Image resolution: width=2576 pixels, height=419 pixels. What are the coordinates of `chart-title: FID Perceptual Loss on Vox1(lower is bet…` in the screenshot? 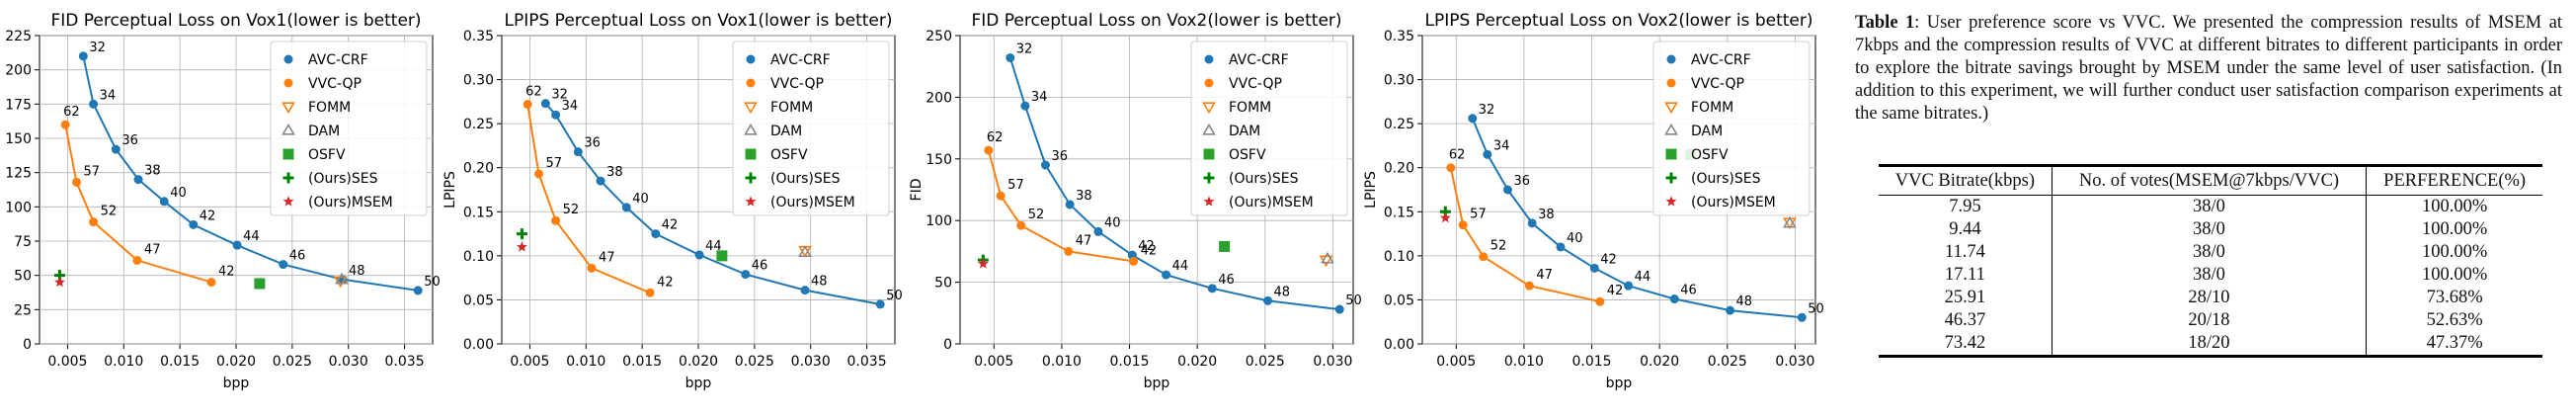 It's located at (235, 21).